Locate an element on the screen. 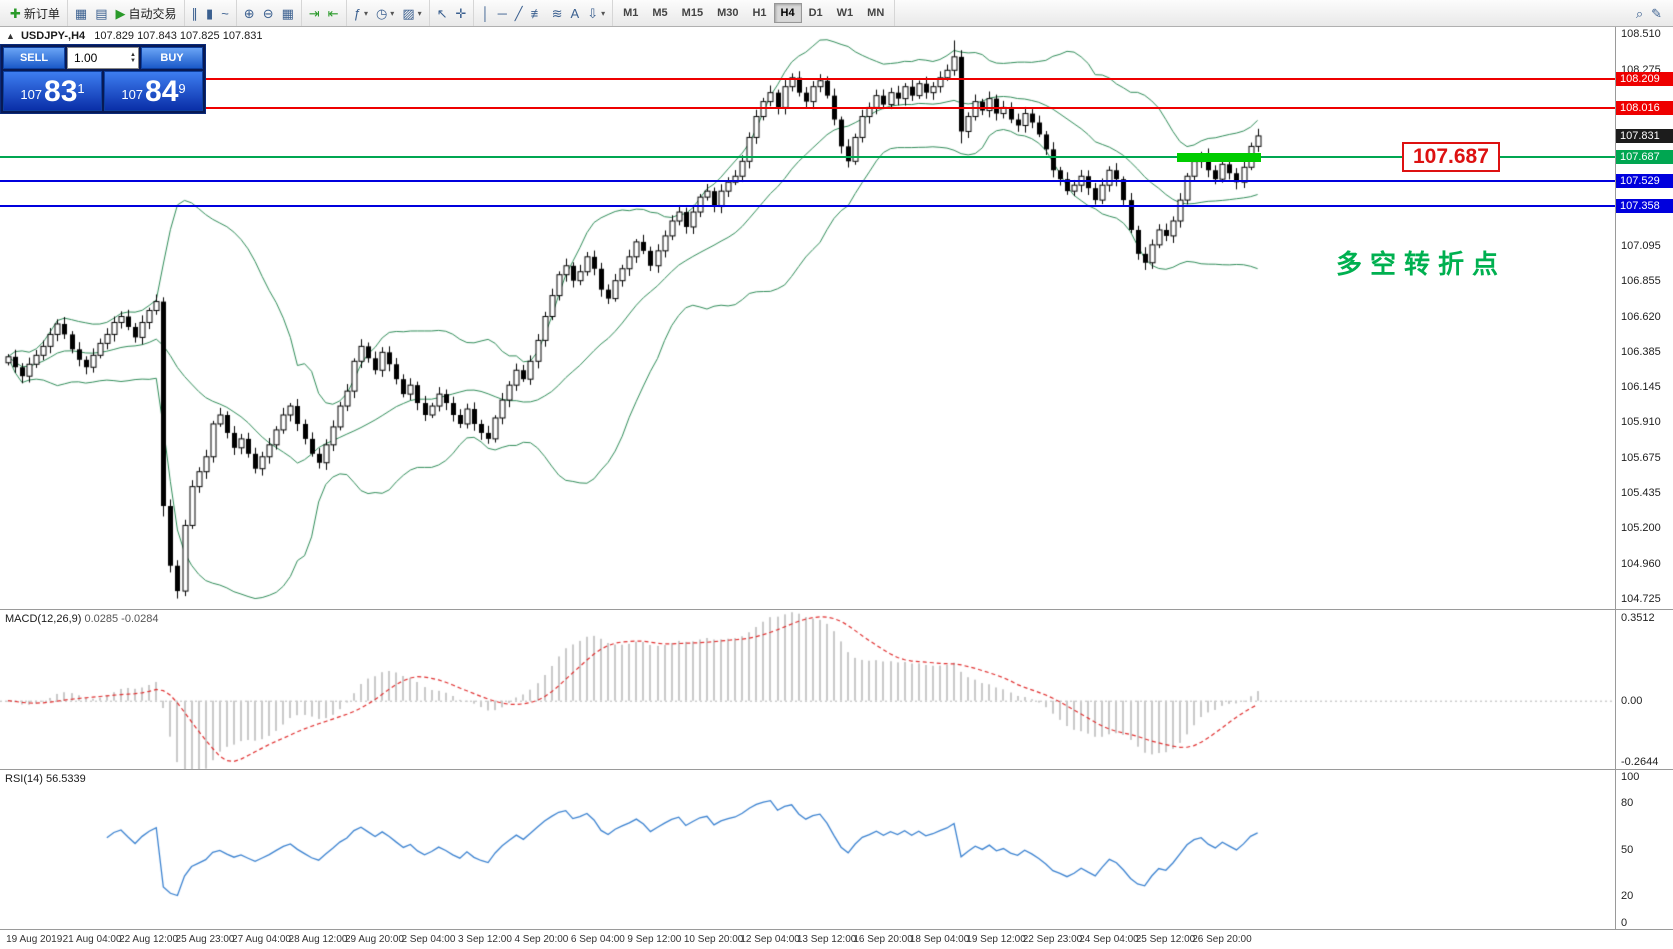  fibonacci-button: ≢ is located at coordinates (537, 13).